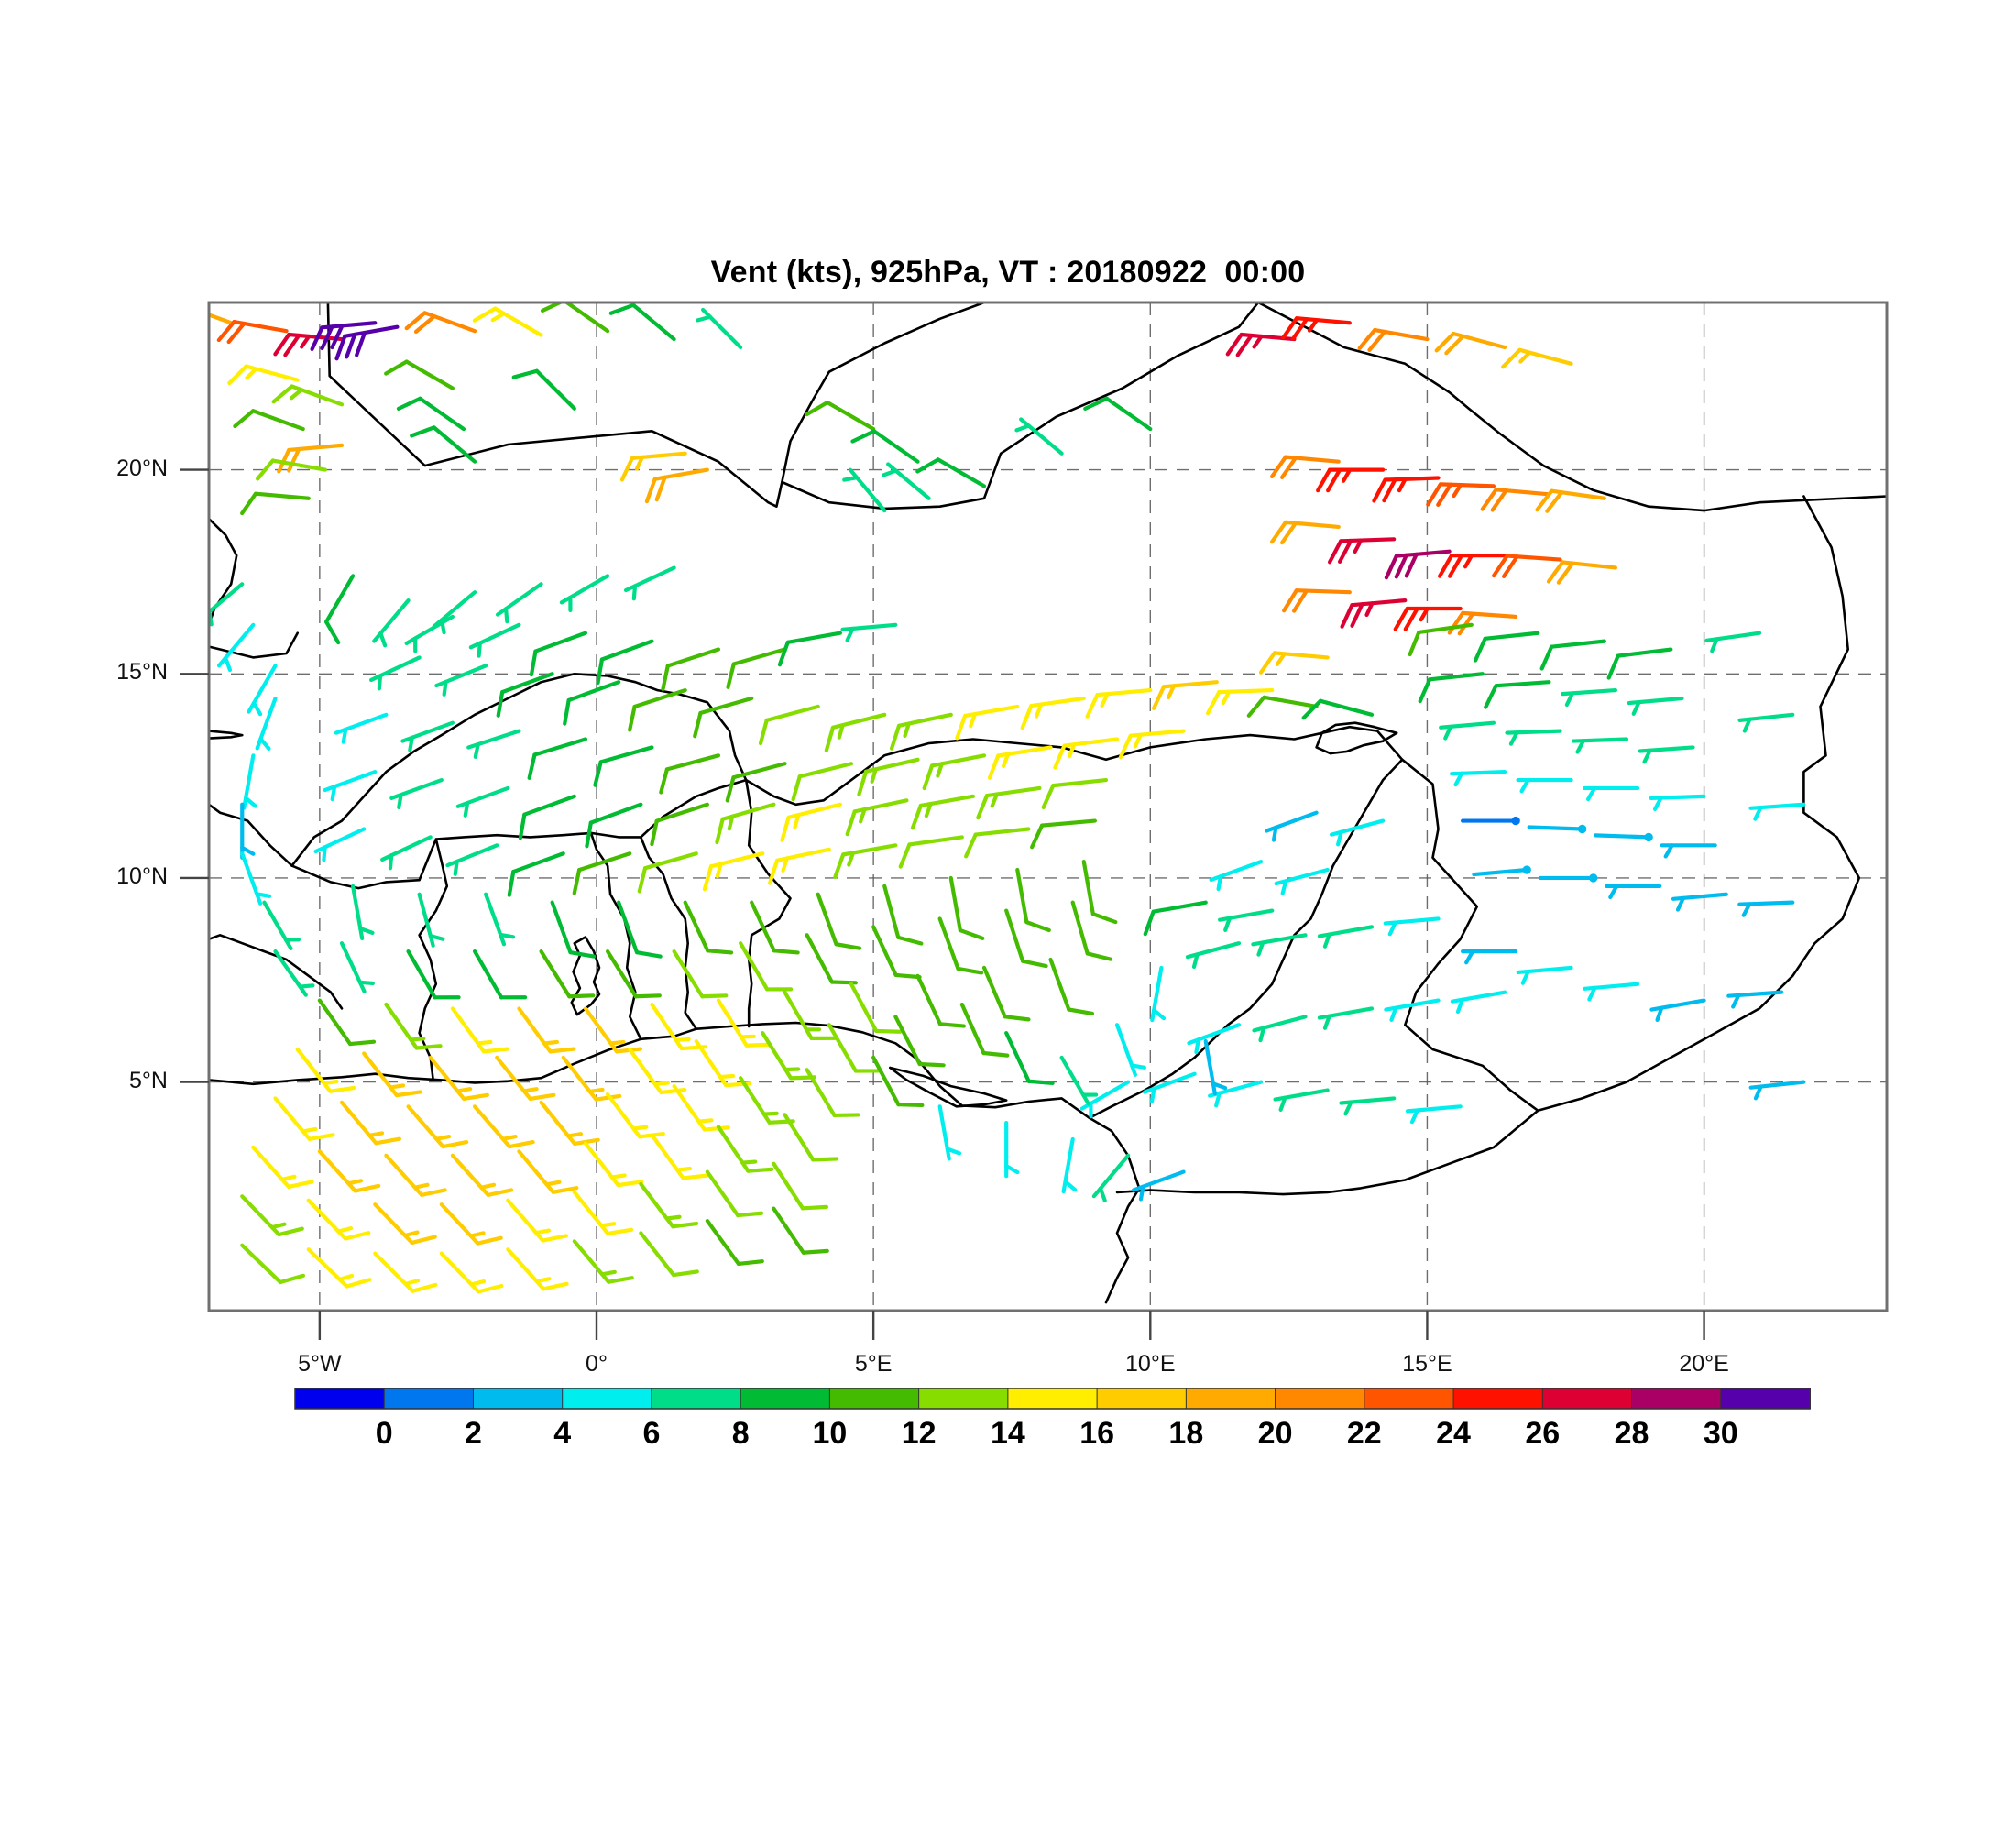  I want to click on colorbar-tick-label: 16, so click(1097, 1433).